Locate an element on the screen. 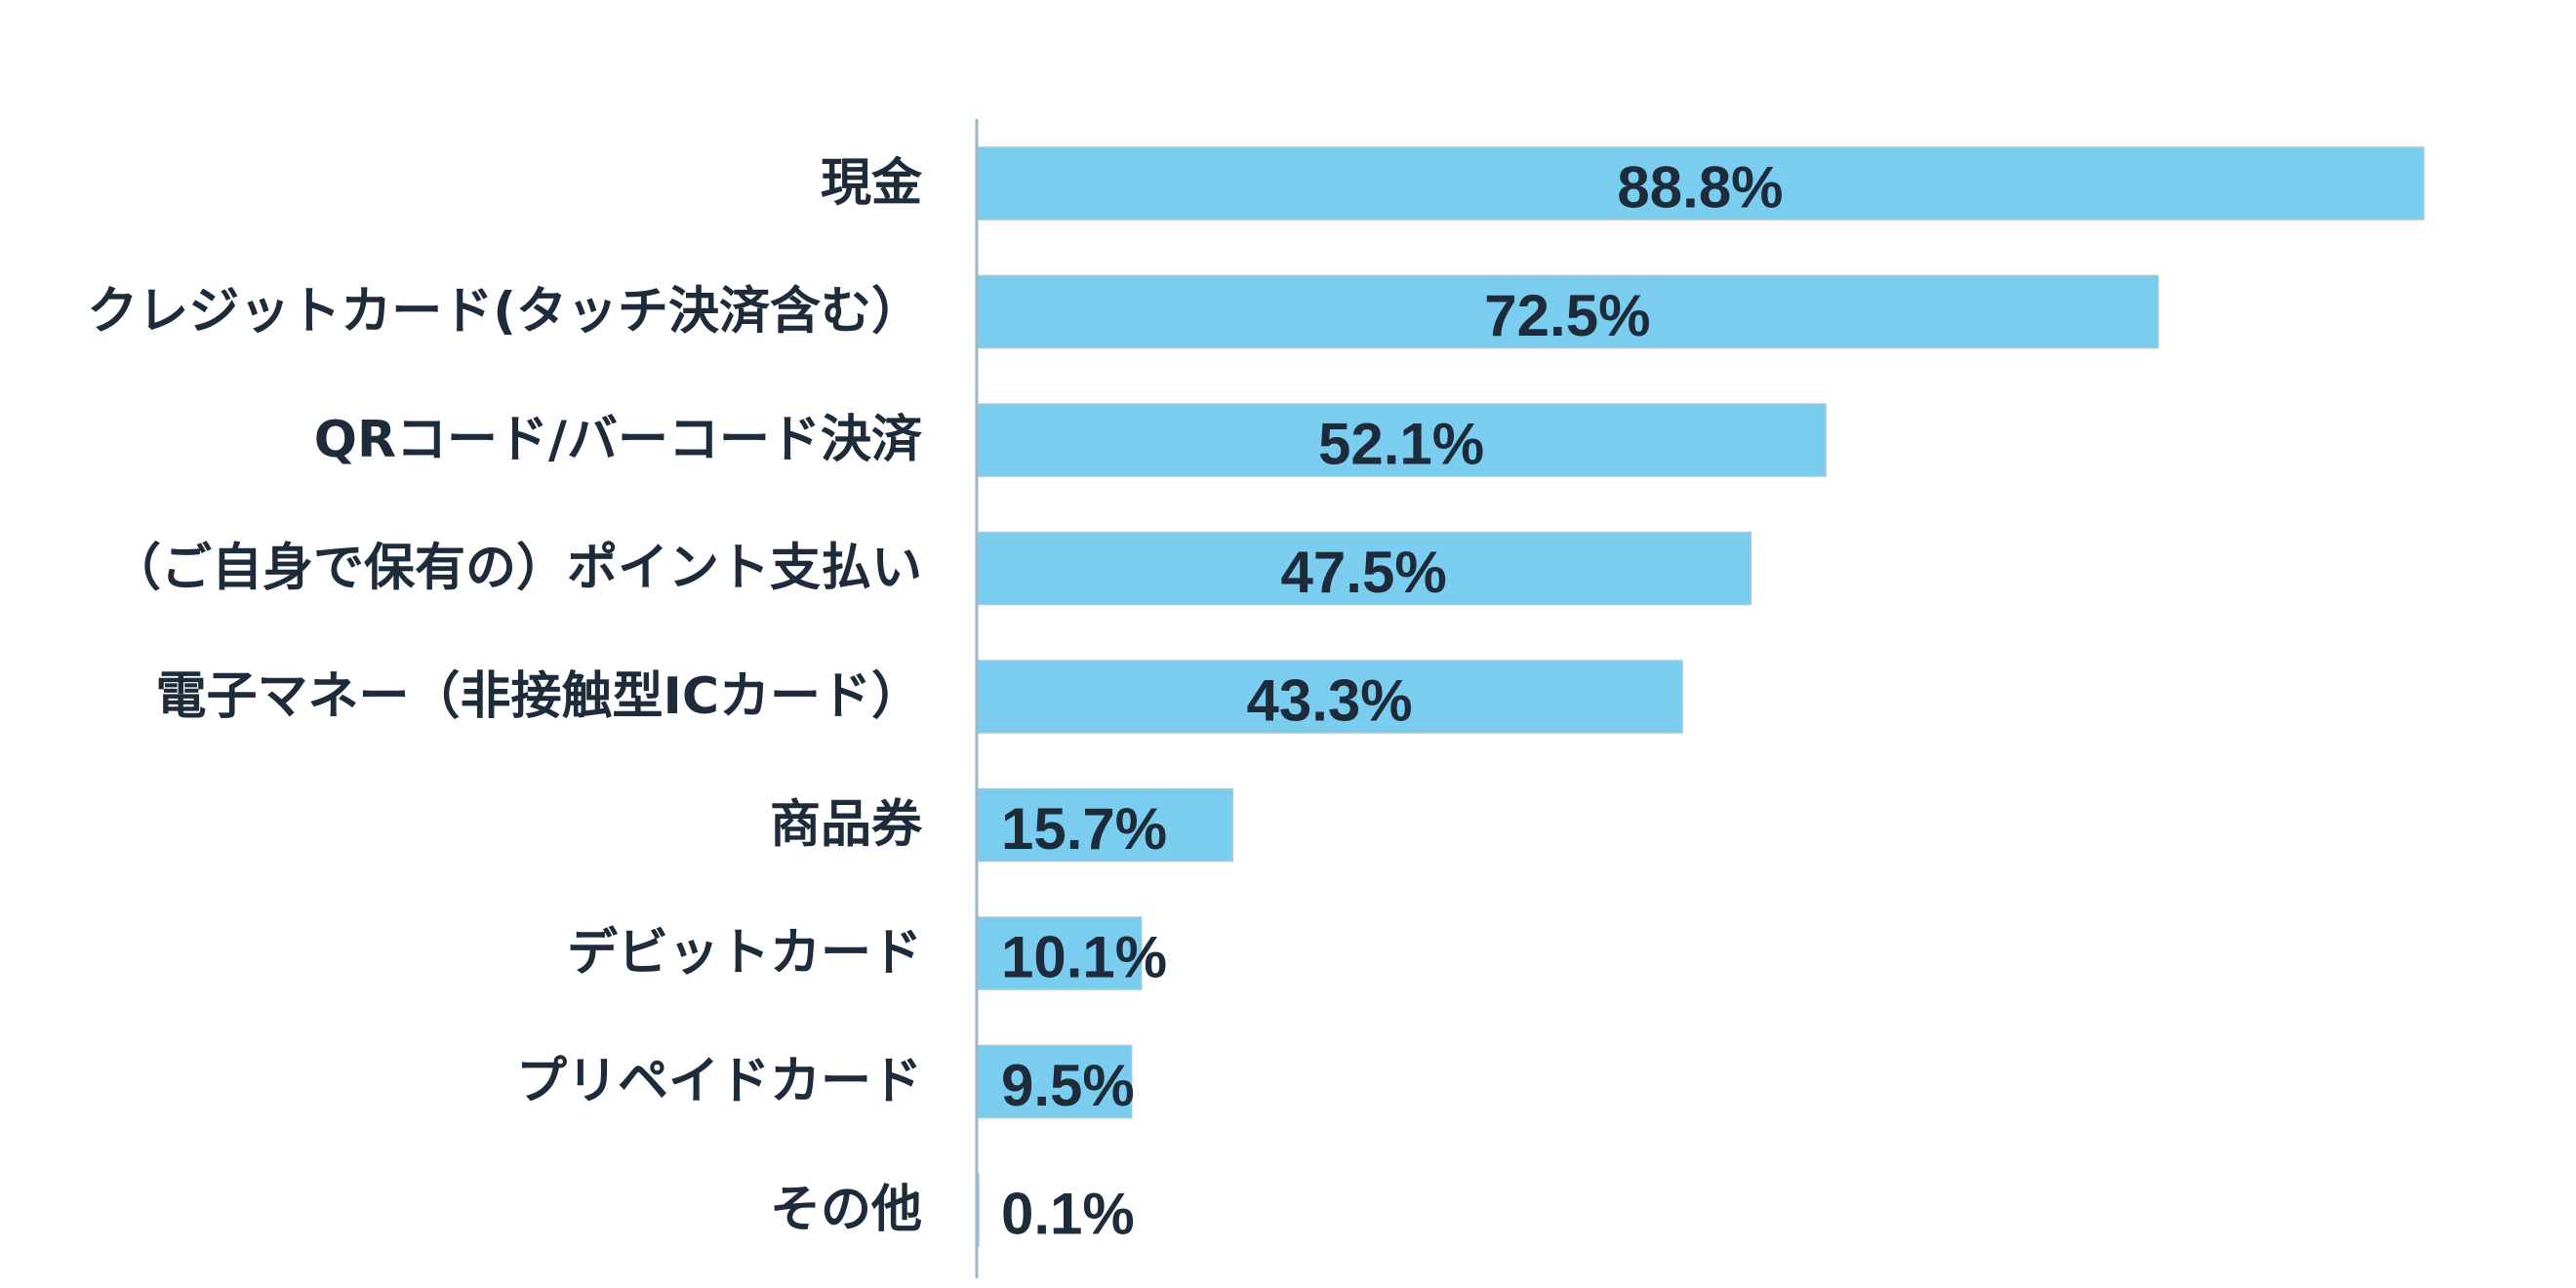 The height and width of the screenshot is (1288, 2576). category-label-2: クレジットカード(タッチ決済含む） is located at coordinates (504, 312).